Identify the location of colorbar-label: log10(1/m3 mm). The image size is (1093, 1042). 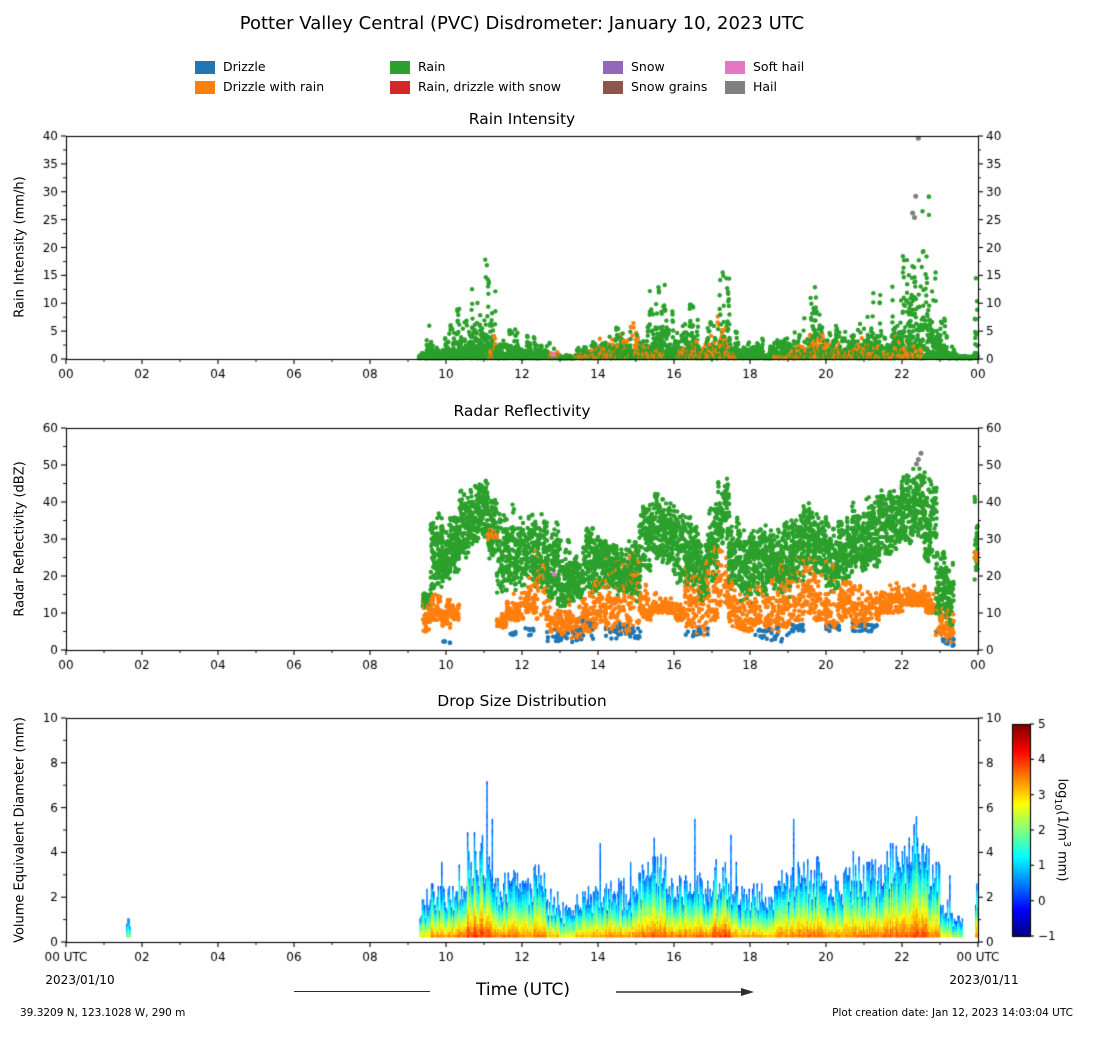
(1062, 830).